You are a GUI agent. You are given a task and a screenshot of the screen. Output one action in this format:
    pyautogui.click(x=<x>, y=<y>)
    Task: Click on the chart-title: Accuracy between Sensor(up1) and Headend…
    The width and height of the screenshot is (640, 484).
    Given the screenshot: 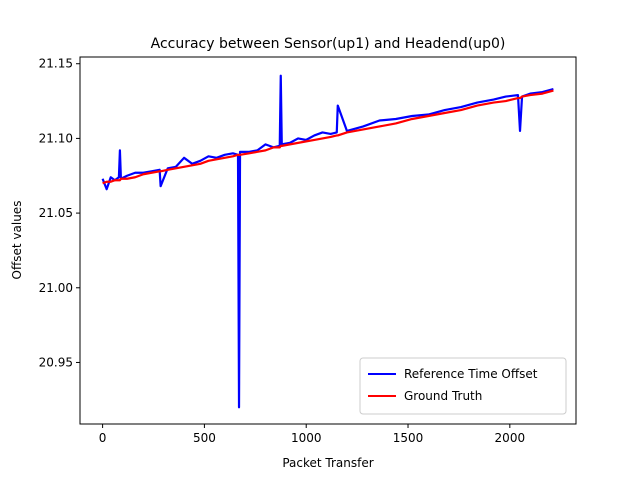 What is the action you would take?
    pyautogui.click(x=328, y=44)
    